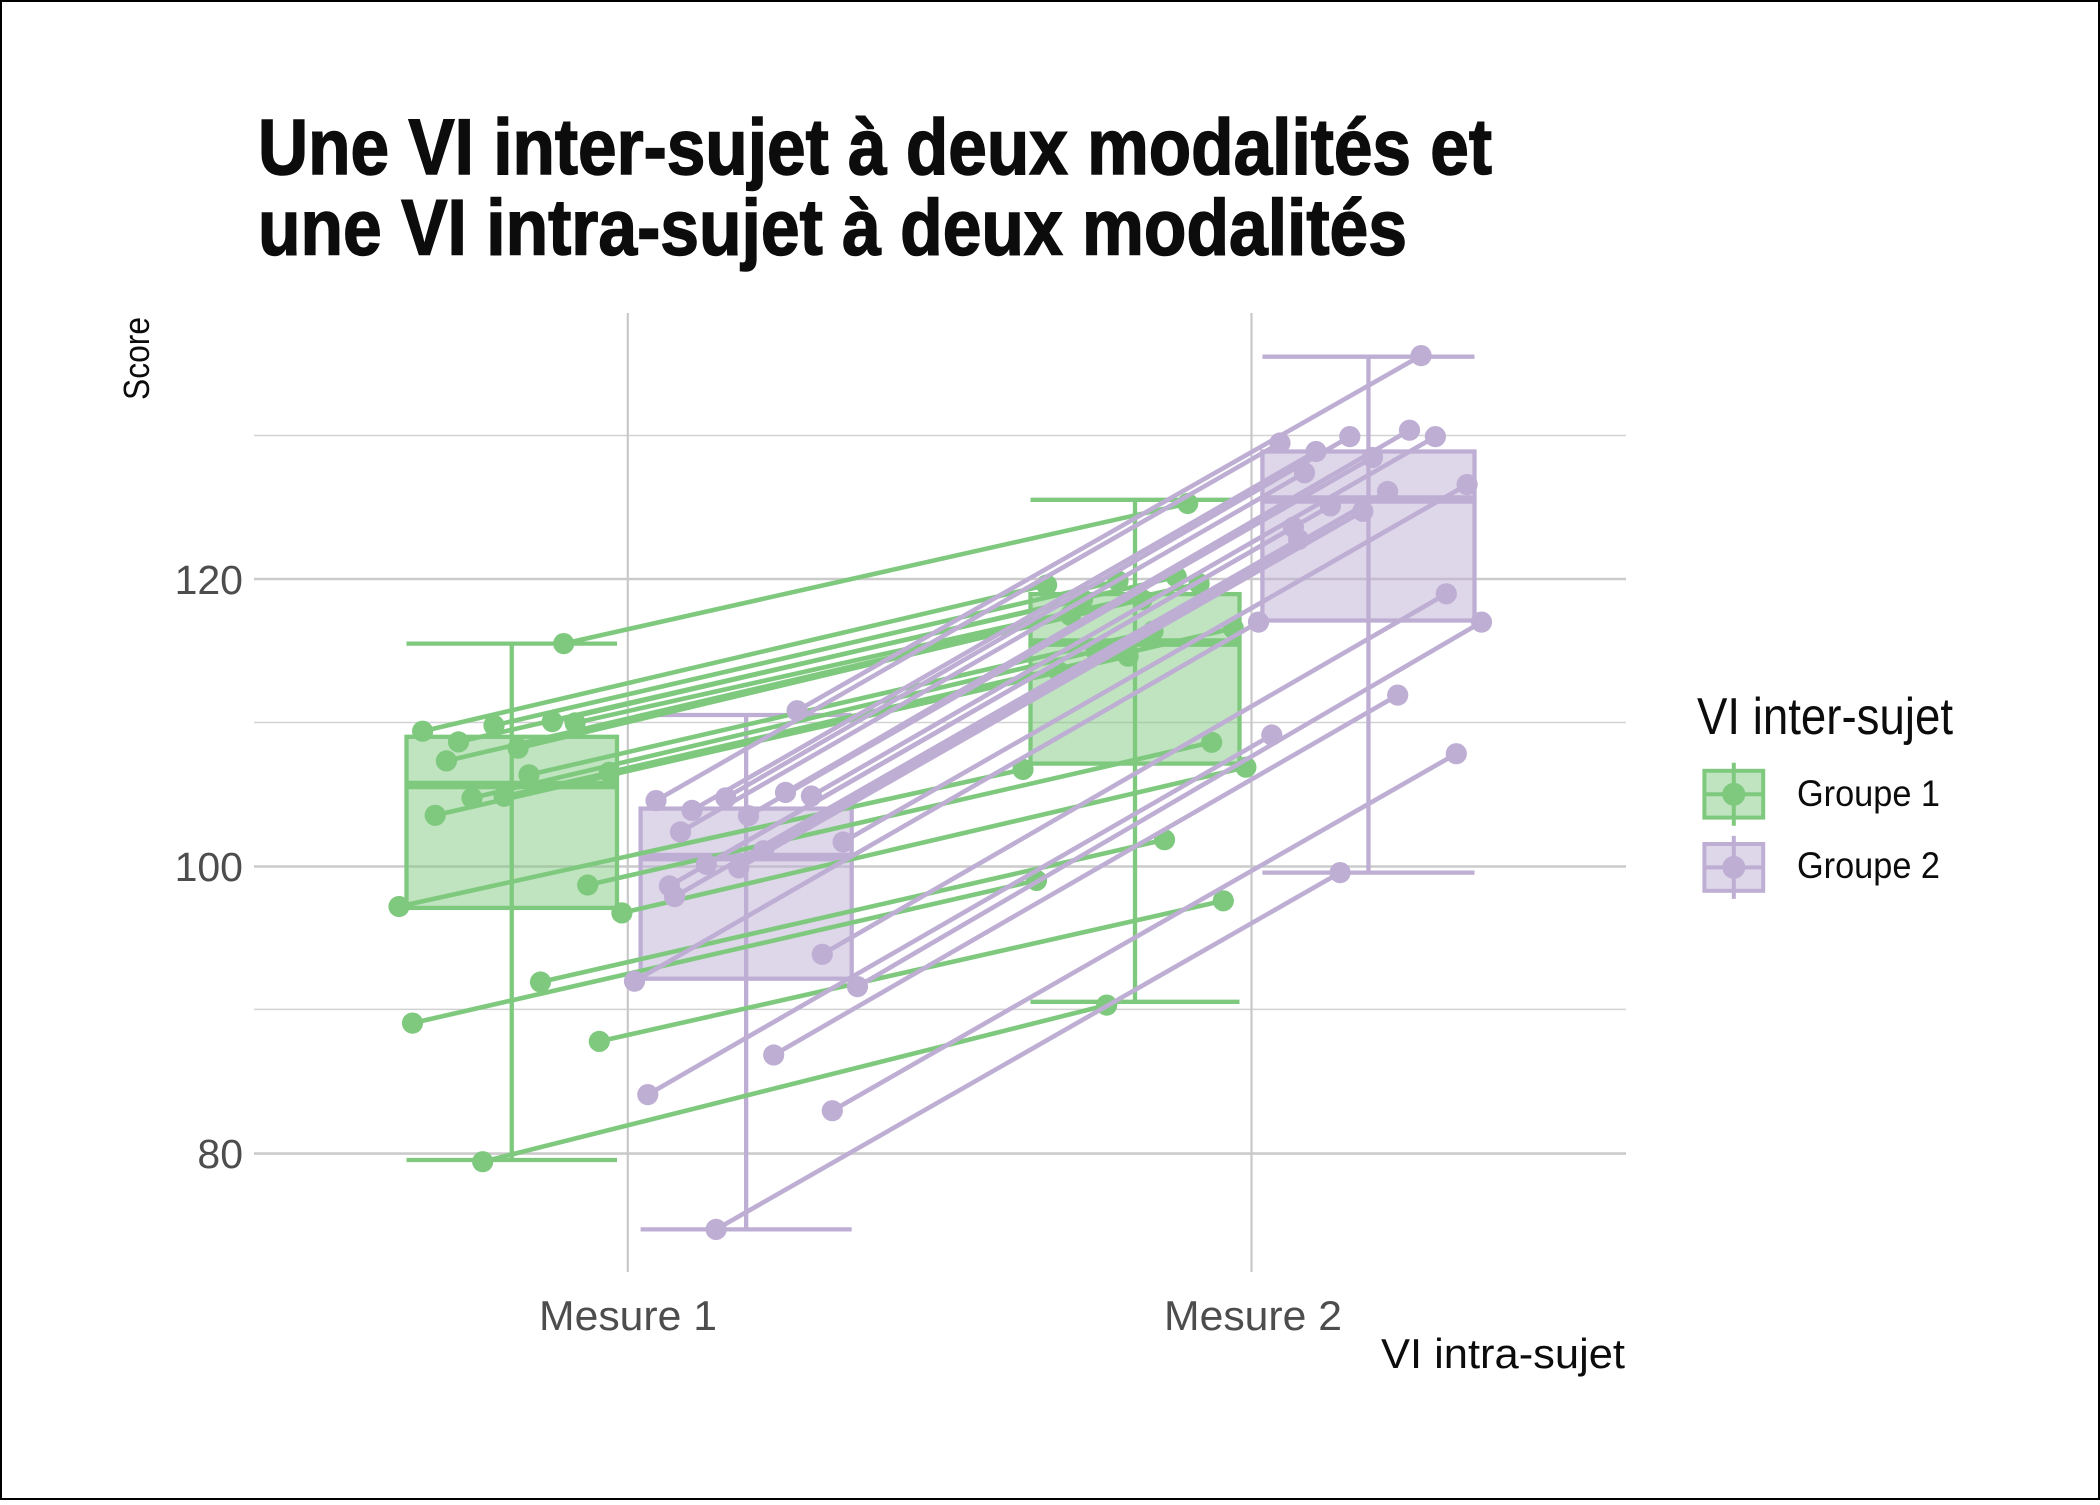  I want to click on svg-text:Une VI inter-sujet à deux moda: Une VI inter-sujet à deux modalités et, so click(875, 146).